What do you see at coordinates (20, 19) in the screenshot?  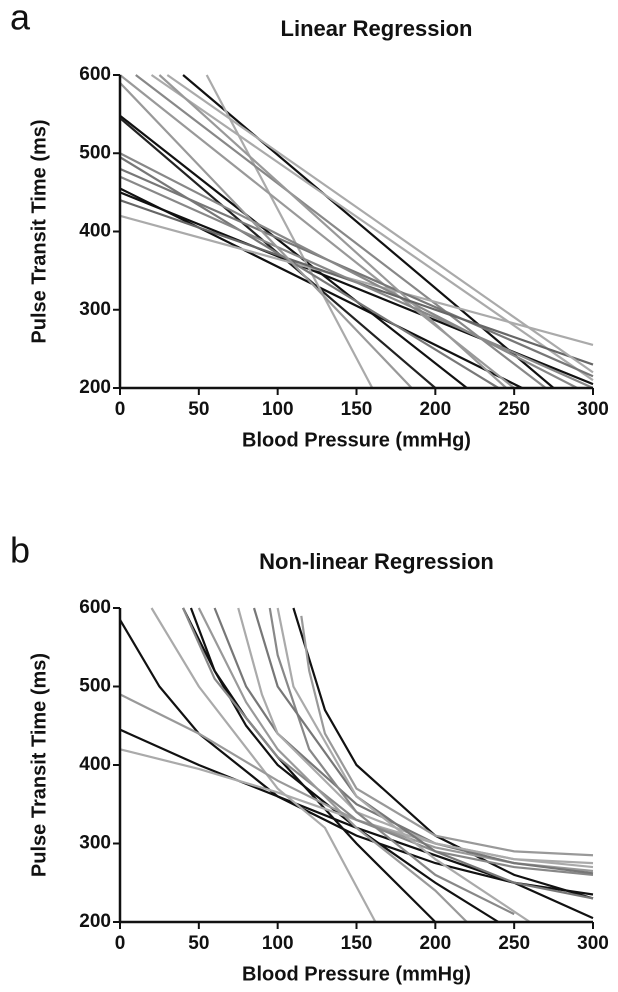 I see `panel-label: a` at bounding box center [20, 19].